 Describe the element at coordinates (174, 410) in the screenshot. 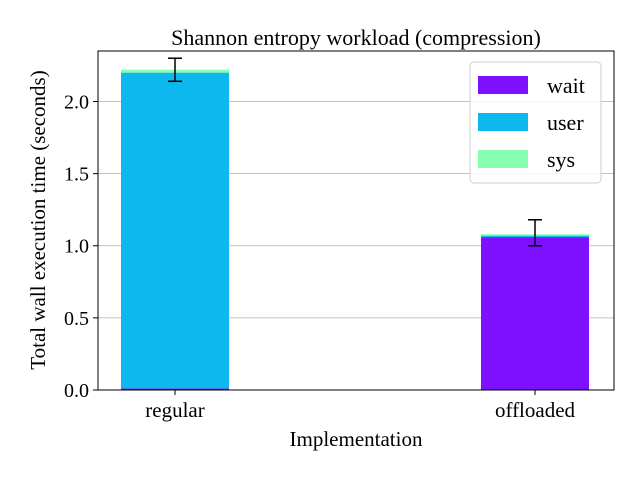

I see `x-tick-label: regular` at that location.